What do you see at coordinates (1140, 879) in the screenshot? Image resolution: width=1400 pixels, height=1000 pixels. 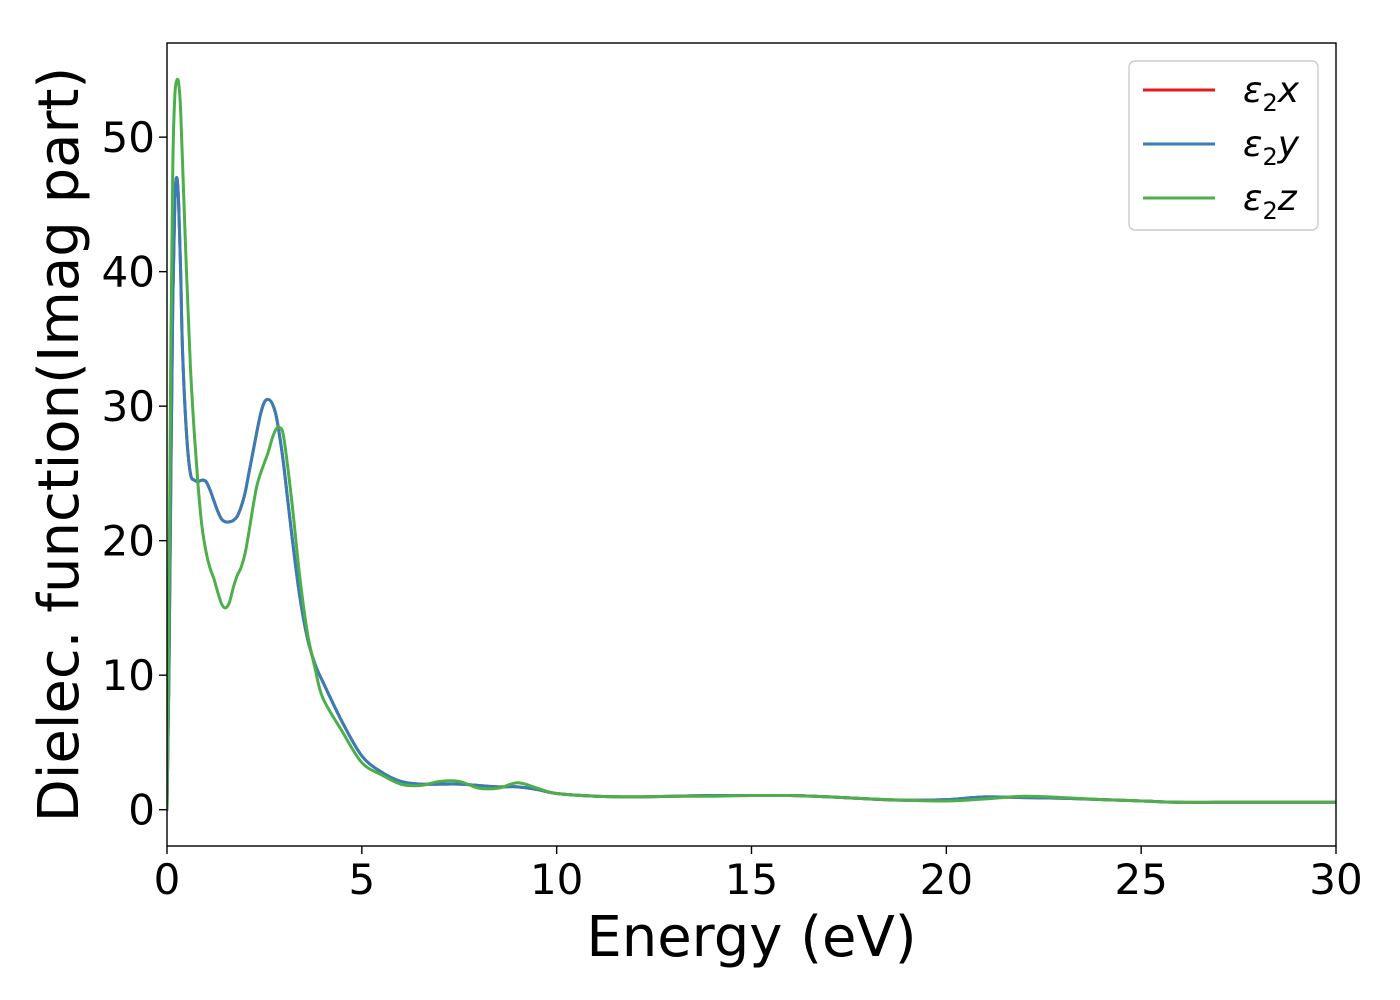 I see `x-tick-label: 25` at bounding box center [1140, 879].